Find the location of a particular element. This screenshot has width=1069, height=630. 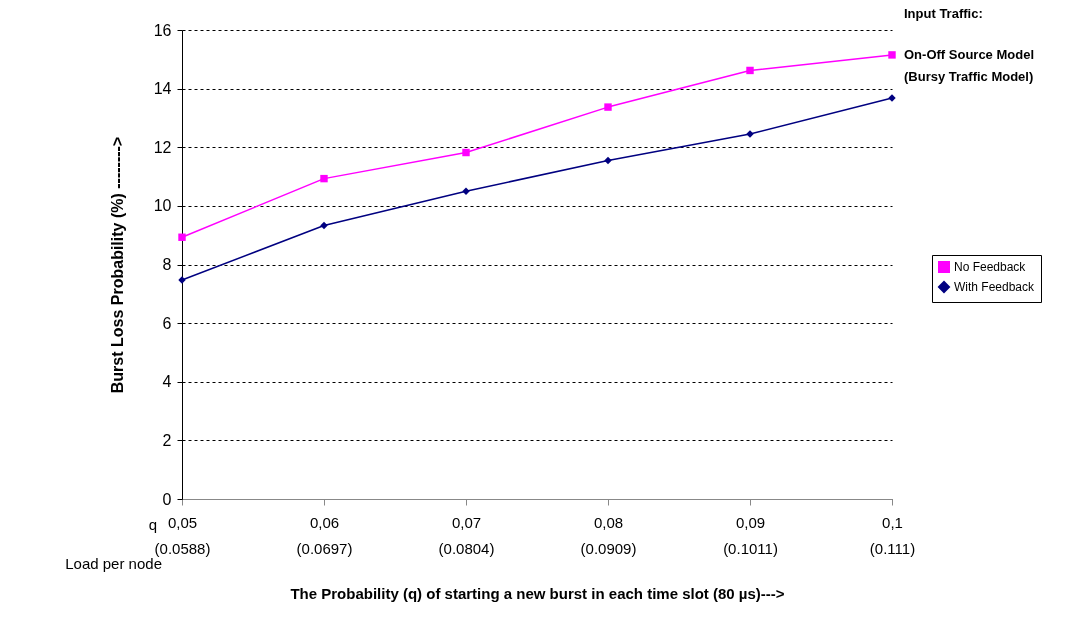

x-tick-label: 0,1 (0.111) is located at coordinates (892, 535).